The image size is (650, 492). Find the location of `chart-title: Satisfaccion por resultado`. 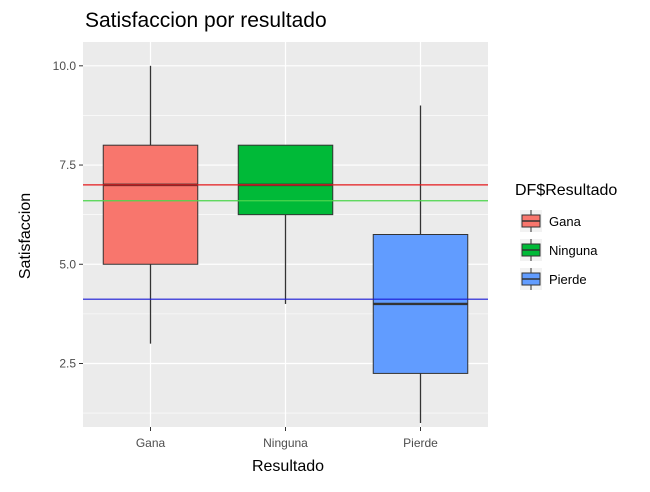

chart-title: Satisfaccion por resultado is located at coordinates (206, 20).